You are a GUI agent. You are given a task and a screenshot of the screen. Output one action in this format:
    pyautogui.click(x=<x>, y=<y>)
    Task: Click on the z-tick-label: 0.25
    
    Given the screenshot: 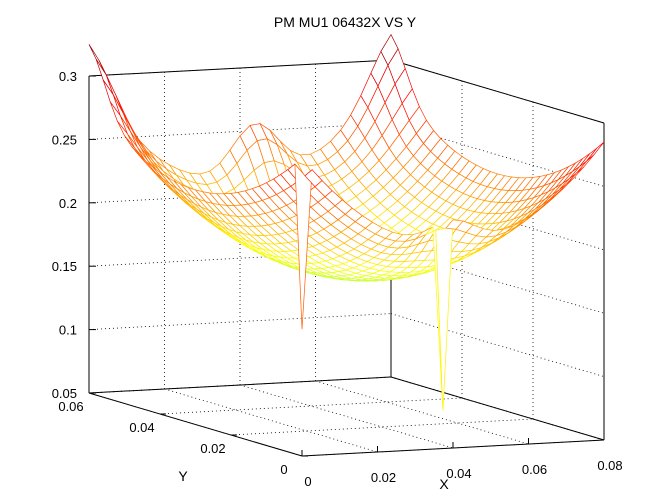 What is the action you would take?
    pyautogui.click(x=64, y=139)
    